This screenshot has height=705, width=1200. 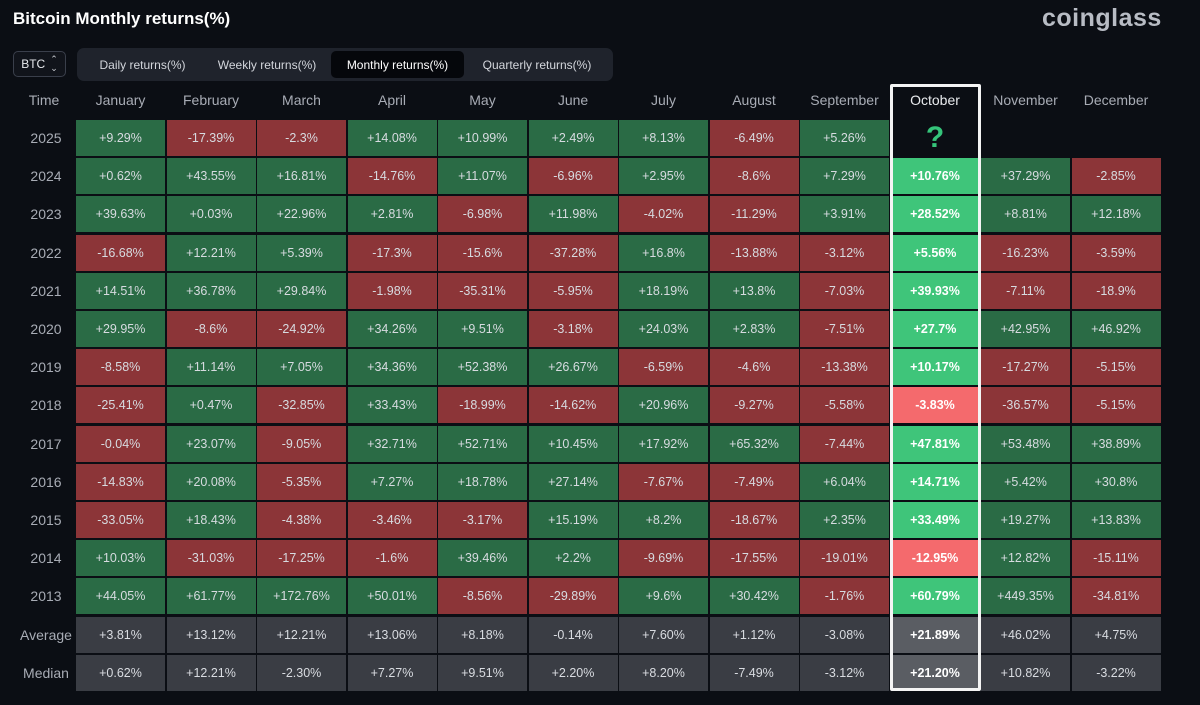 What do you see at coordinates (1025, 214) in the screenshot?
I see `heatmap-cell: +8.81%` at bounding box center [1025, 214].